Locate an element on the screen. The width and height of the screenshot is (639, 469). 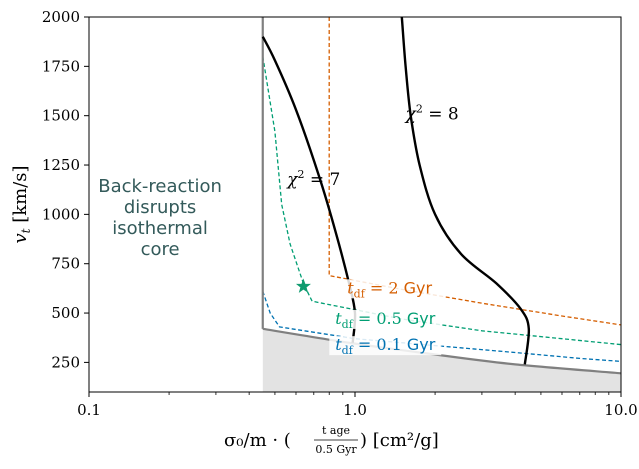
tdf-label-2: tdf = 0.1 Gyr is located at coordinates (385, 346).